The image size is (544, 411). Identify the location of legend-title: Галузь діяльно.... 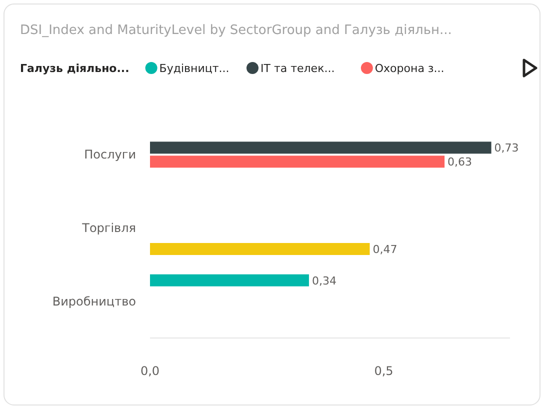
(75, 68).